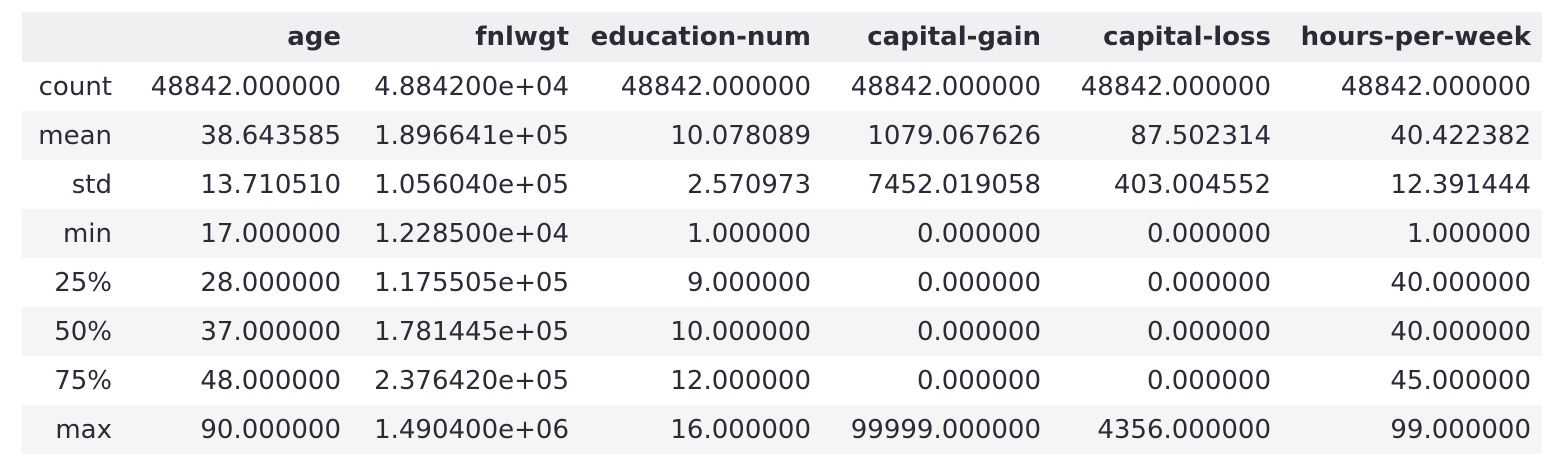  What do you see at coordinates (466, 380) in the screenshot?
I see `table-cell: 2.376420e+05` at bounding box center [466, 380].